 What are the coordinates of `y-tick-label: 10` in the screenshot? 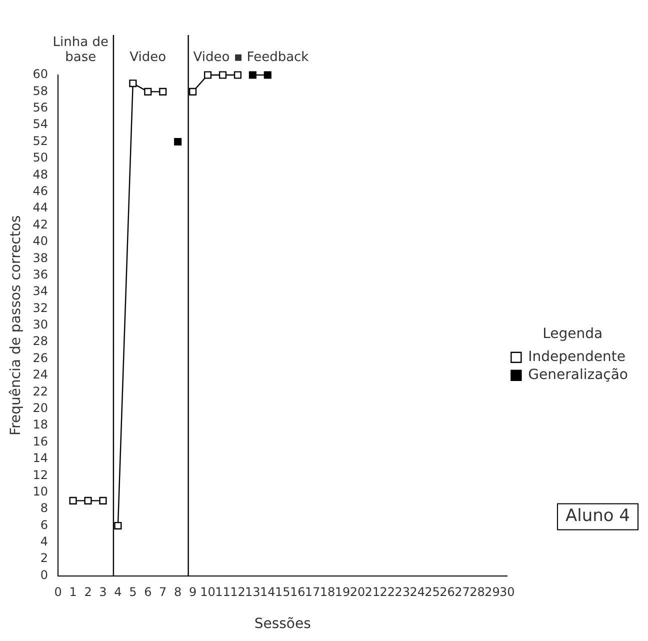 It's located at (40, 491).